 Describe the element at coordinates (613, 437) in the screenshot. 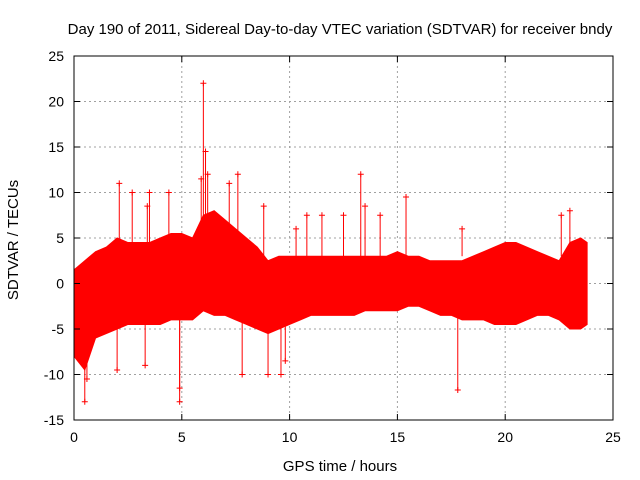

I see `x-tick-label: 25` at that location.